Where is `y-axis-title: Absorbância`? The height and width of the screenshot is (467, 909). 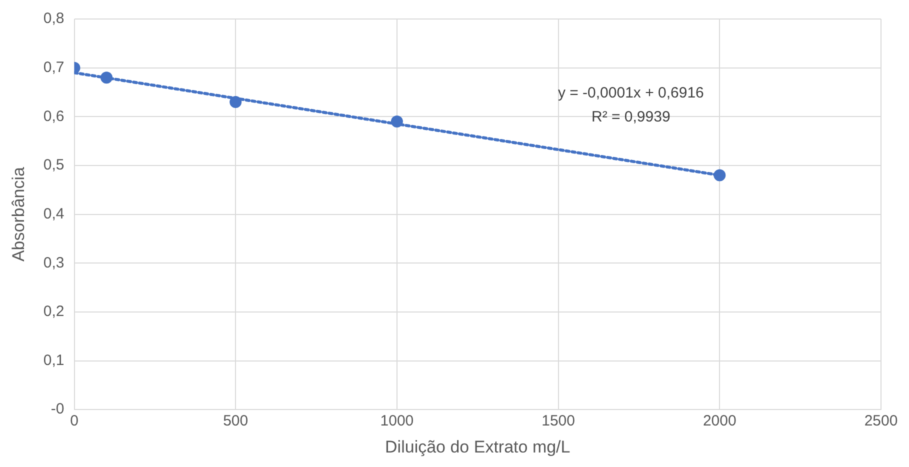 y-axis-title: Absorbância is located at coordinates (18, 214).